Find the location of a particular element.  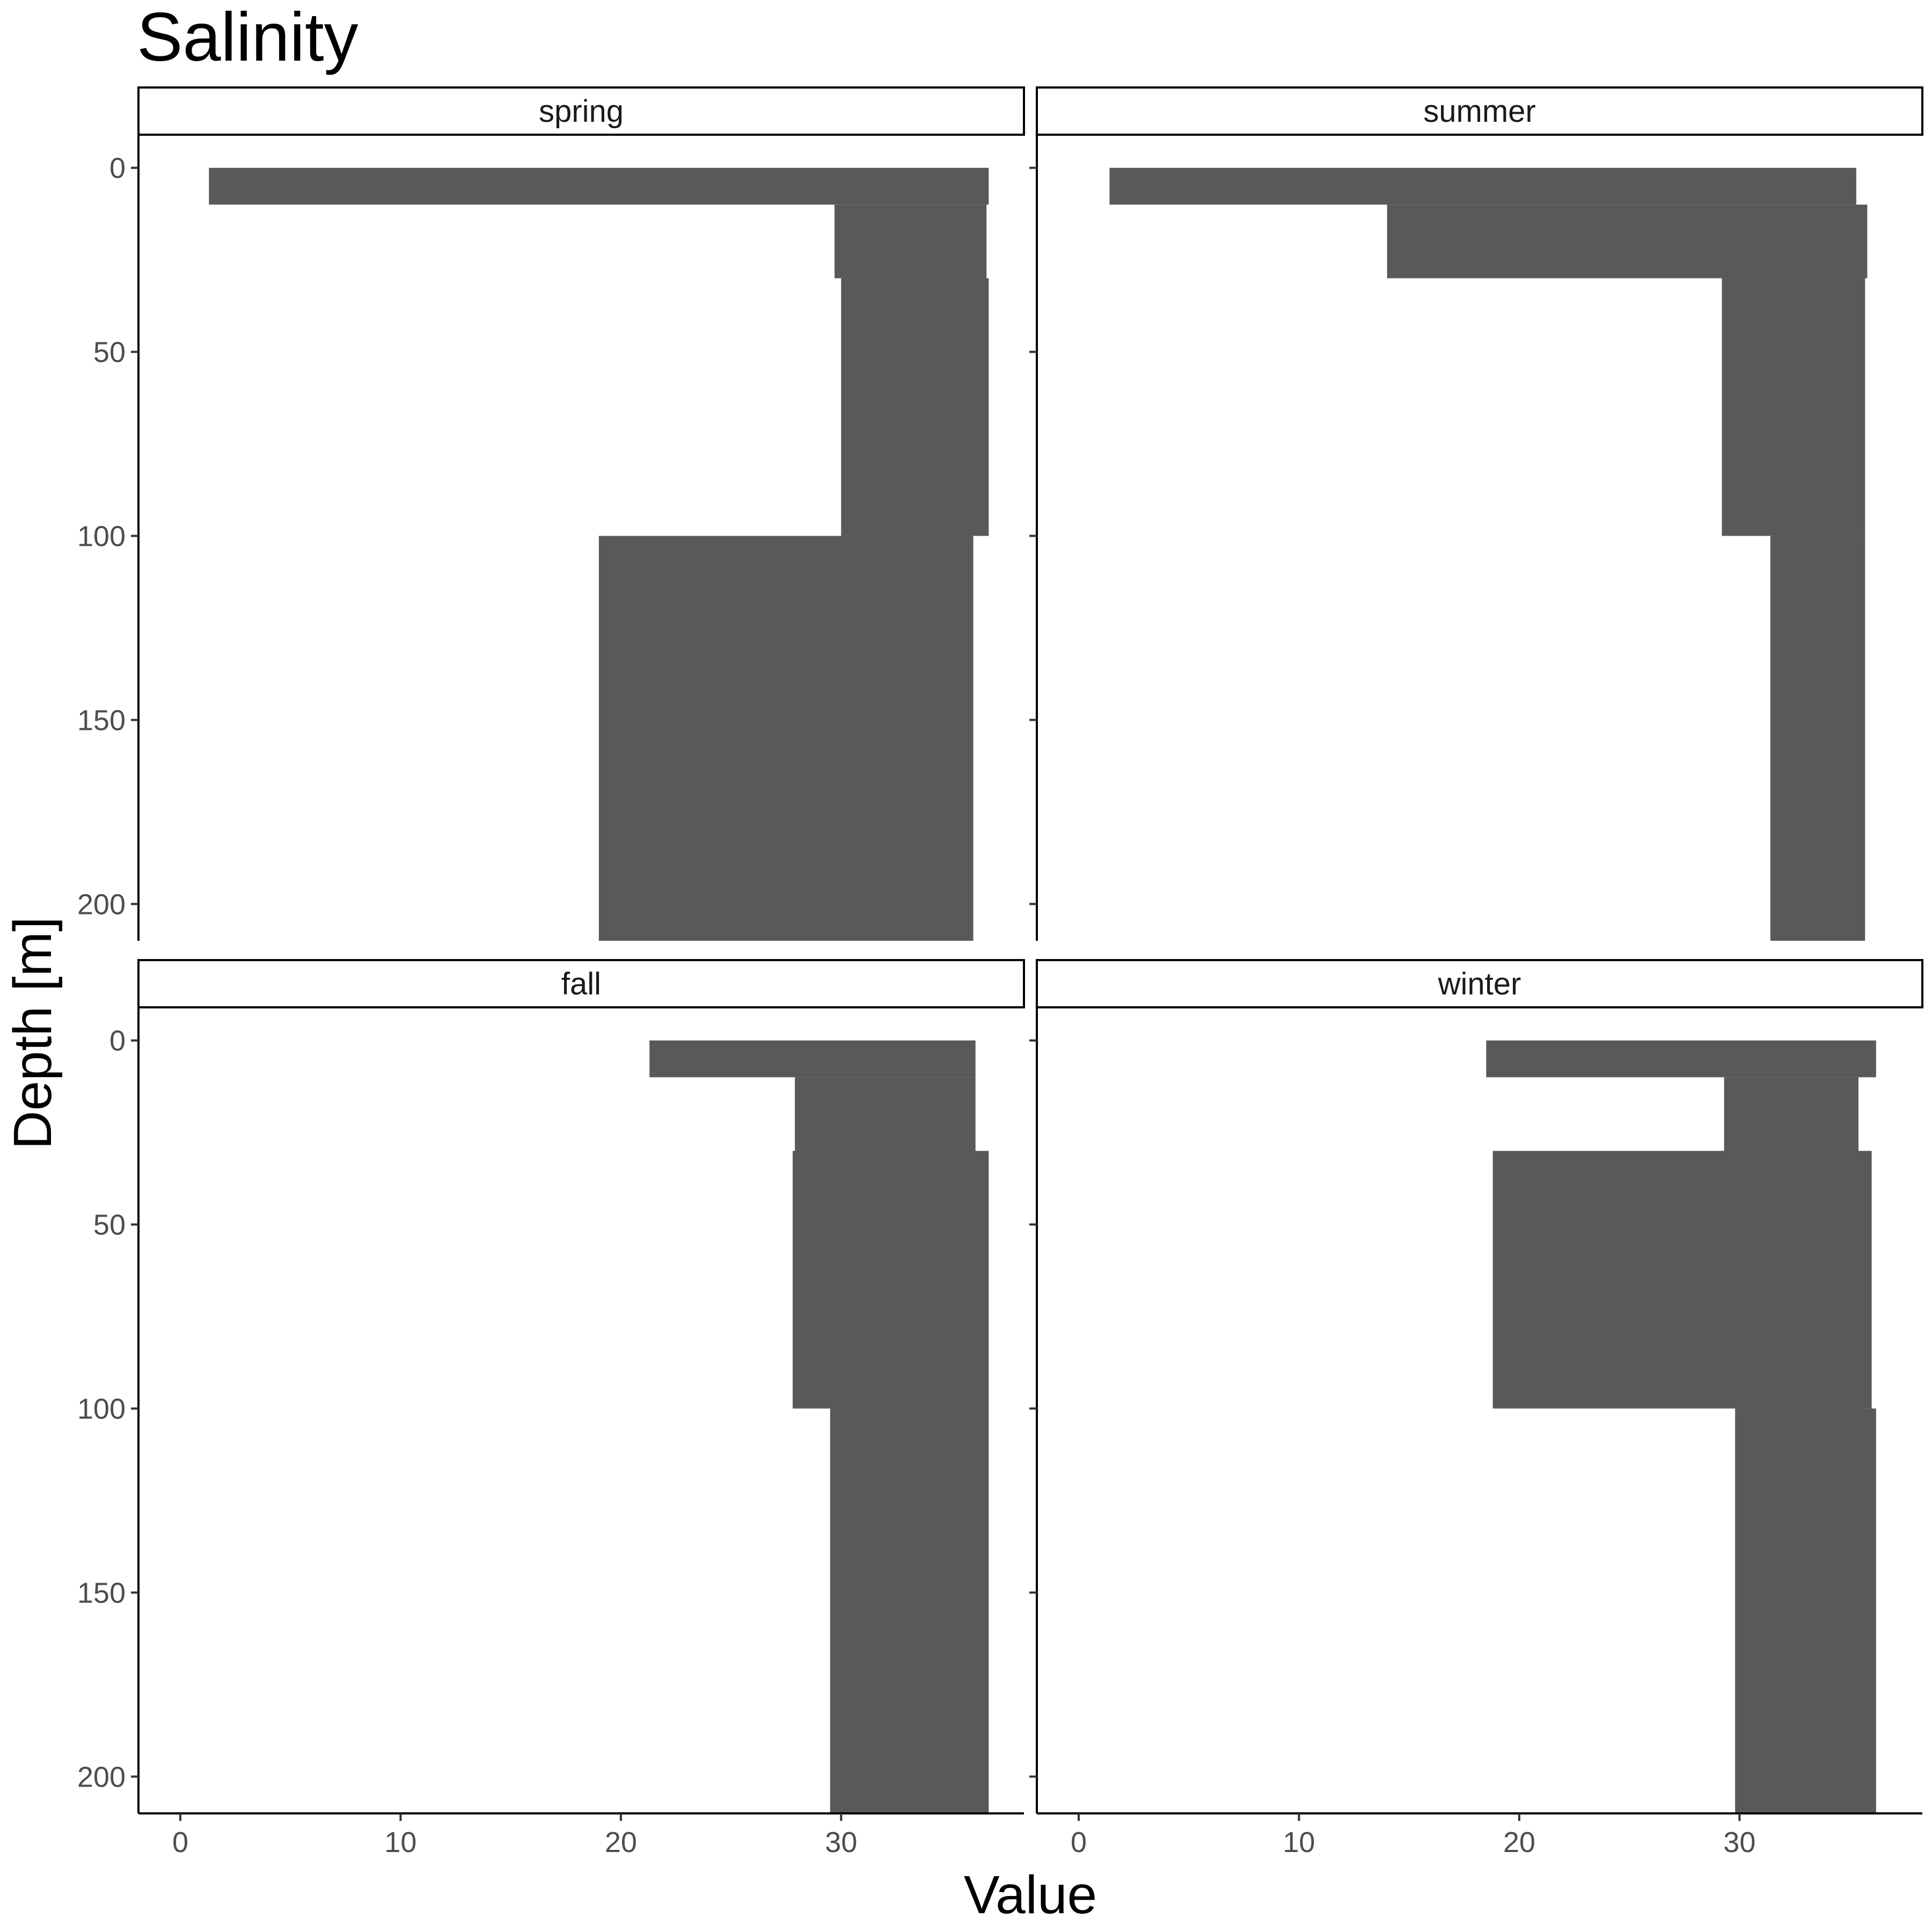

strip-label-fall: fall is located at coordinates (581, 984).